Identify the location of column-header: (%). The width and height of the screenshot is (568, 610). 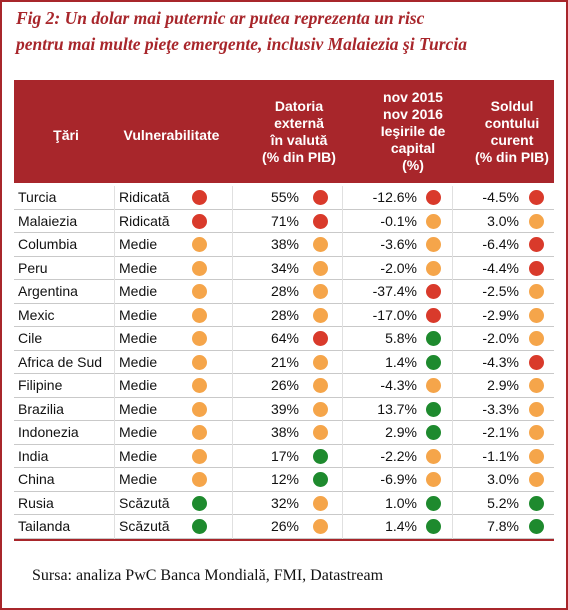
(413, 165).